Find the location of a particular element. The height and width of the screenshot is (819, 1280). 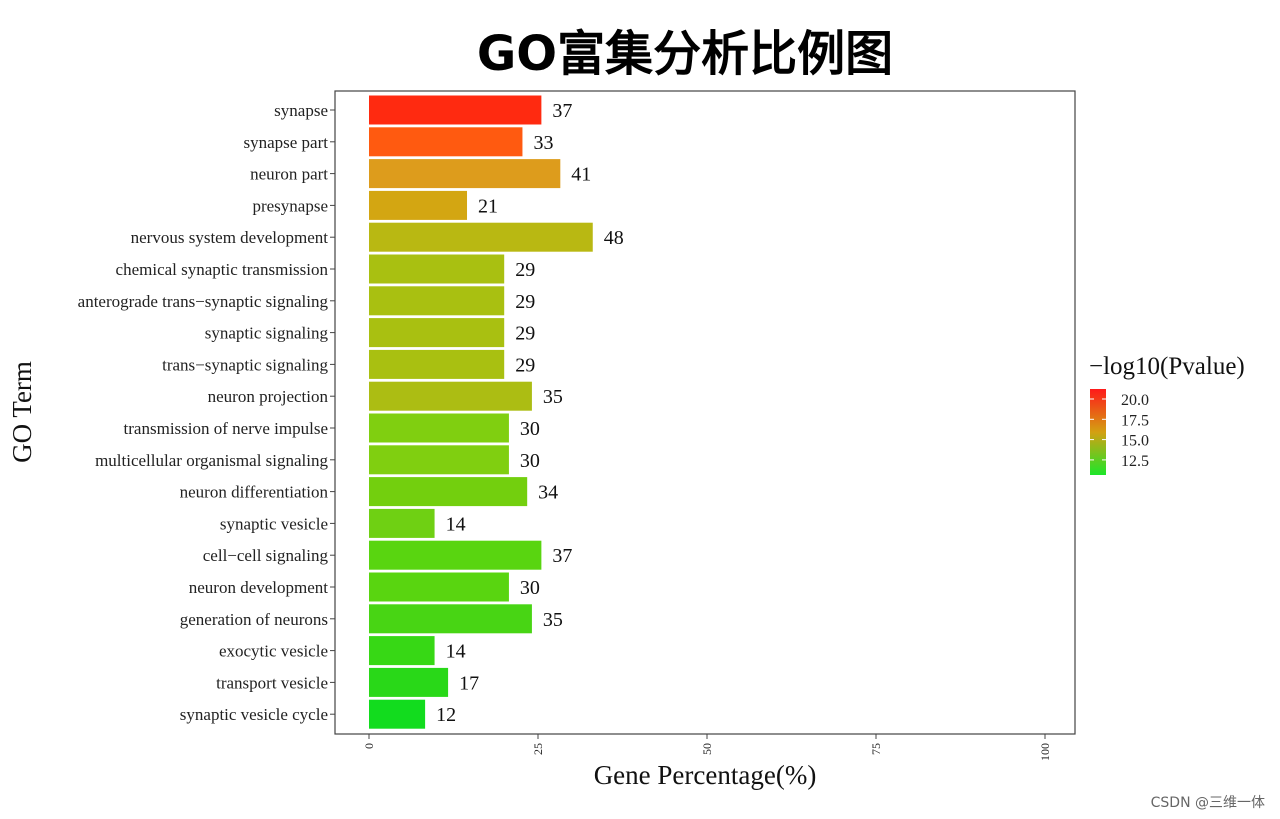

x-tick-label: 50 is located at coordinates (707, 749).